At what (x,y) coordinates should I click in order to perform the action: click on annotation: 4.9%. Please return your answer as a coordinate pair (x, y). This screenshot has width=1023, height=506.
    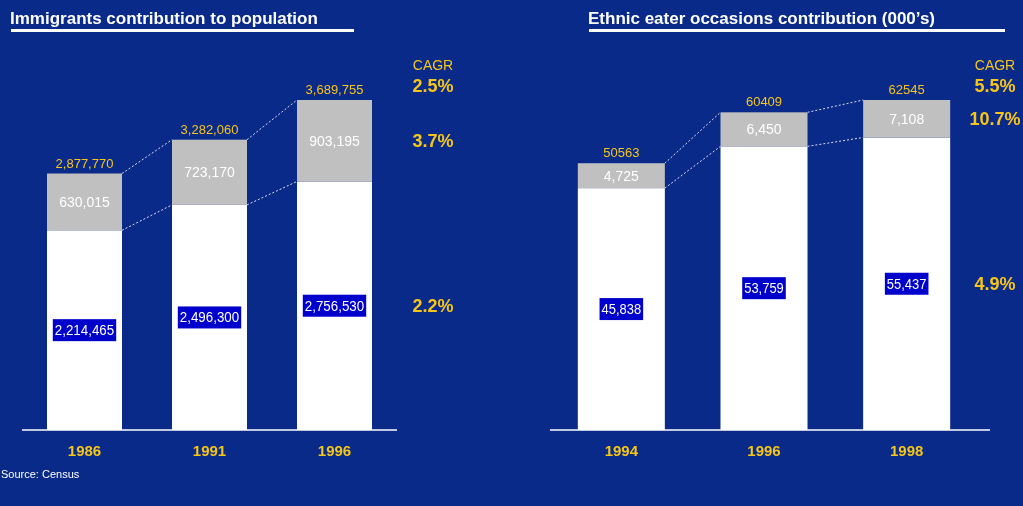
    Looking at the image, I should click on (995, 283).